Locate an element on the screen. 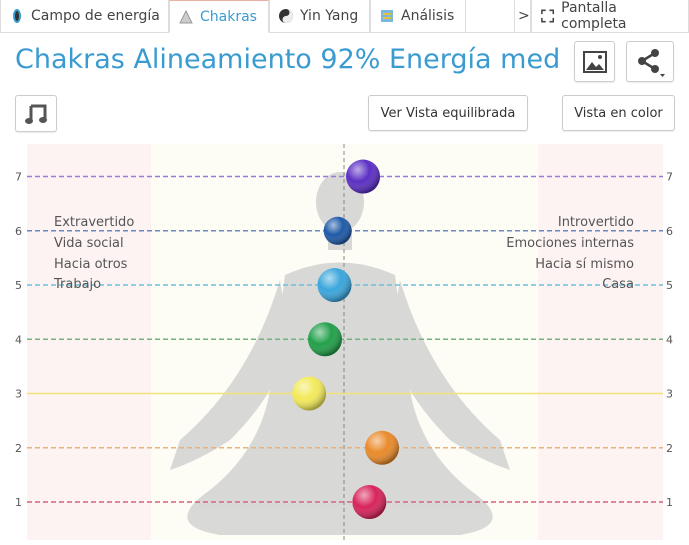 The width and height of the screenshot is (689, 545). fullscreen-icon is located at coordinates (548, 16).